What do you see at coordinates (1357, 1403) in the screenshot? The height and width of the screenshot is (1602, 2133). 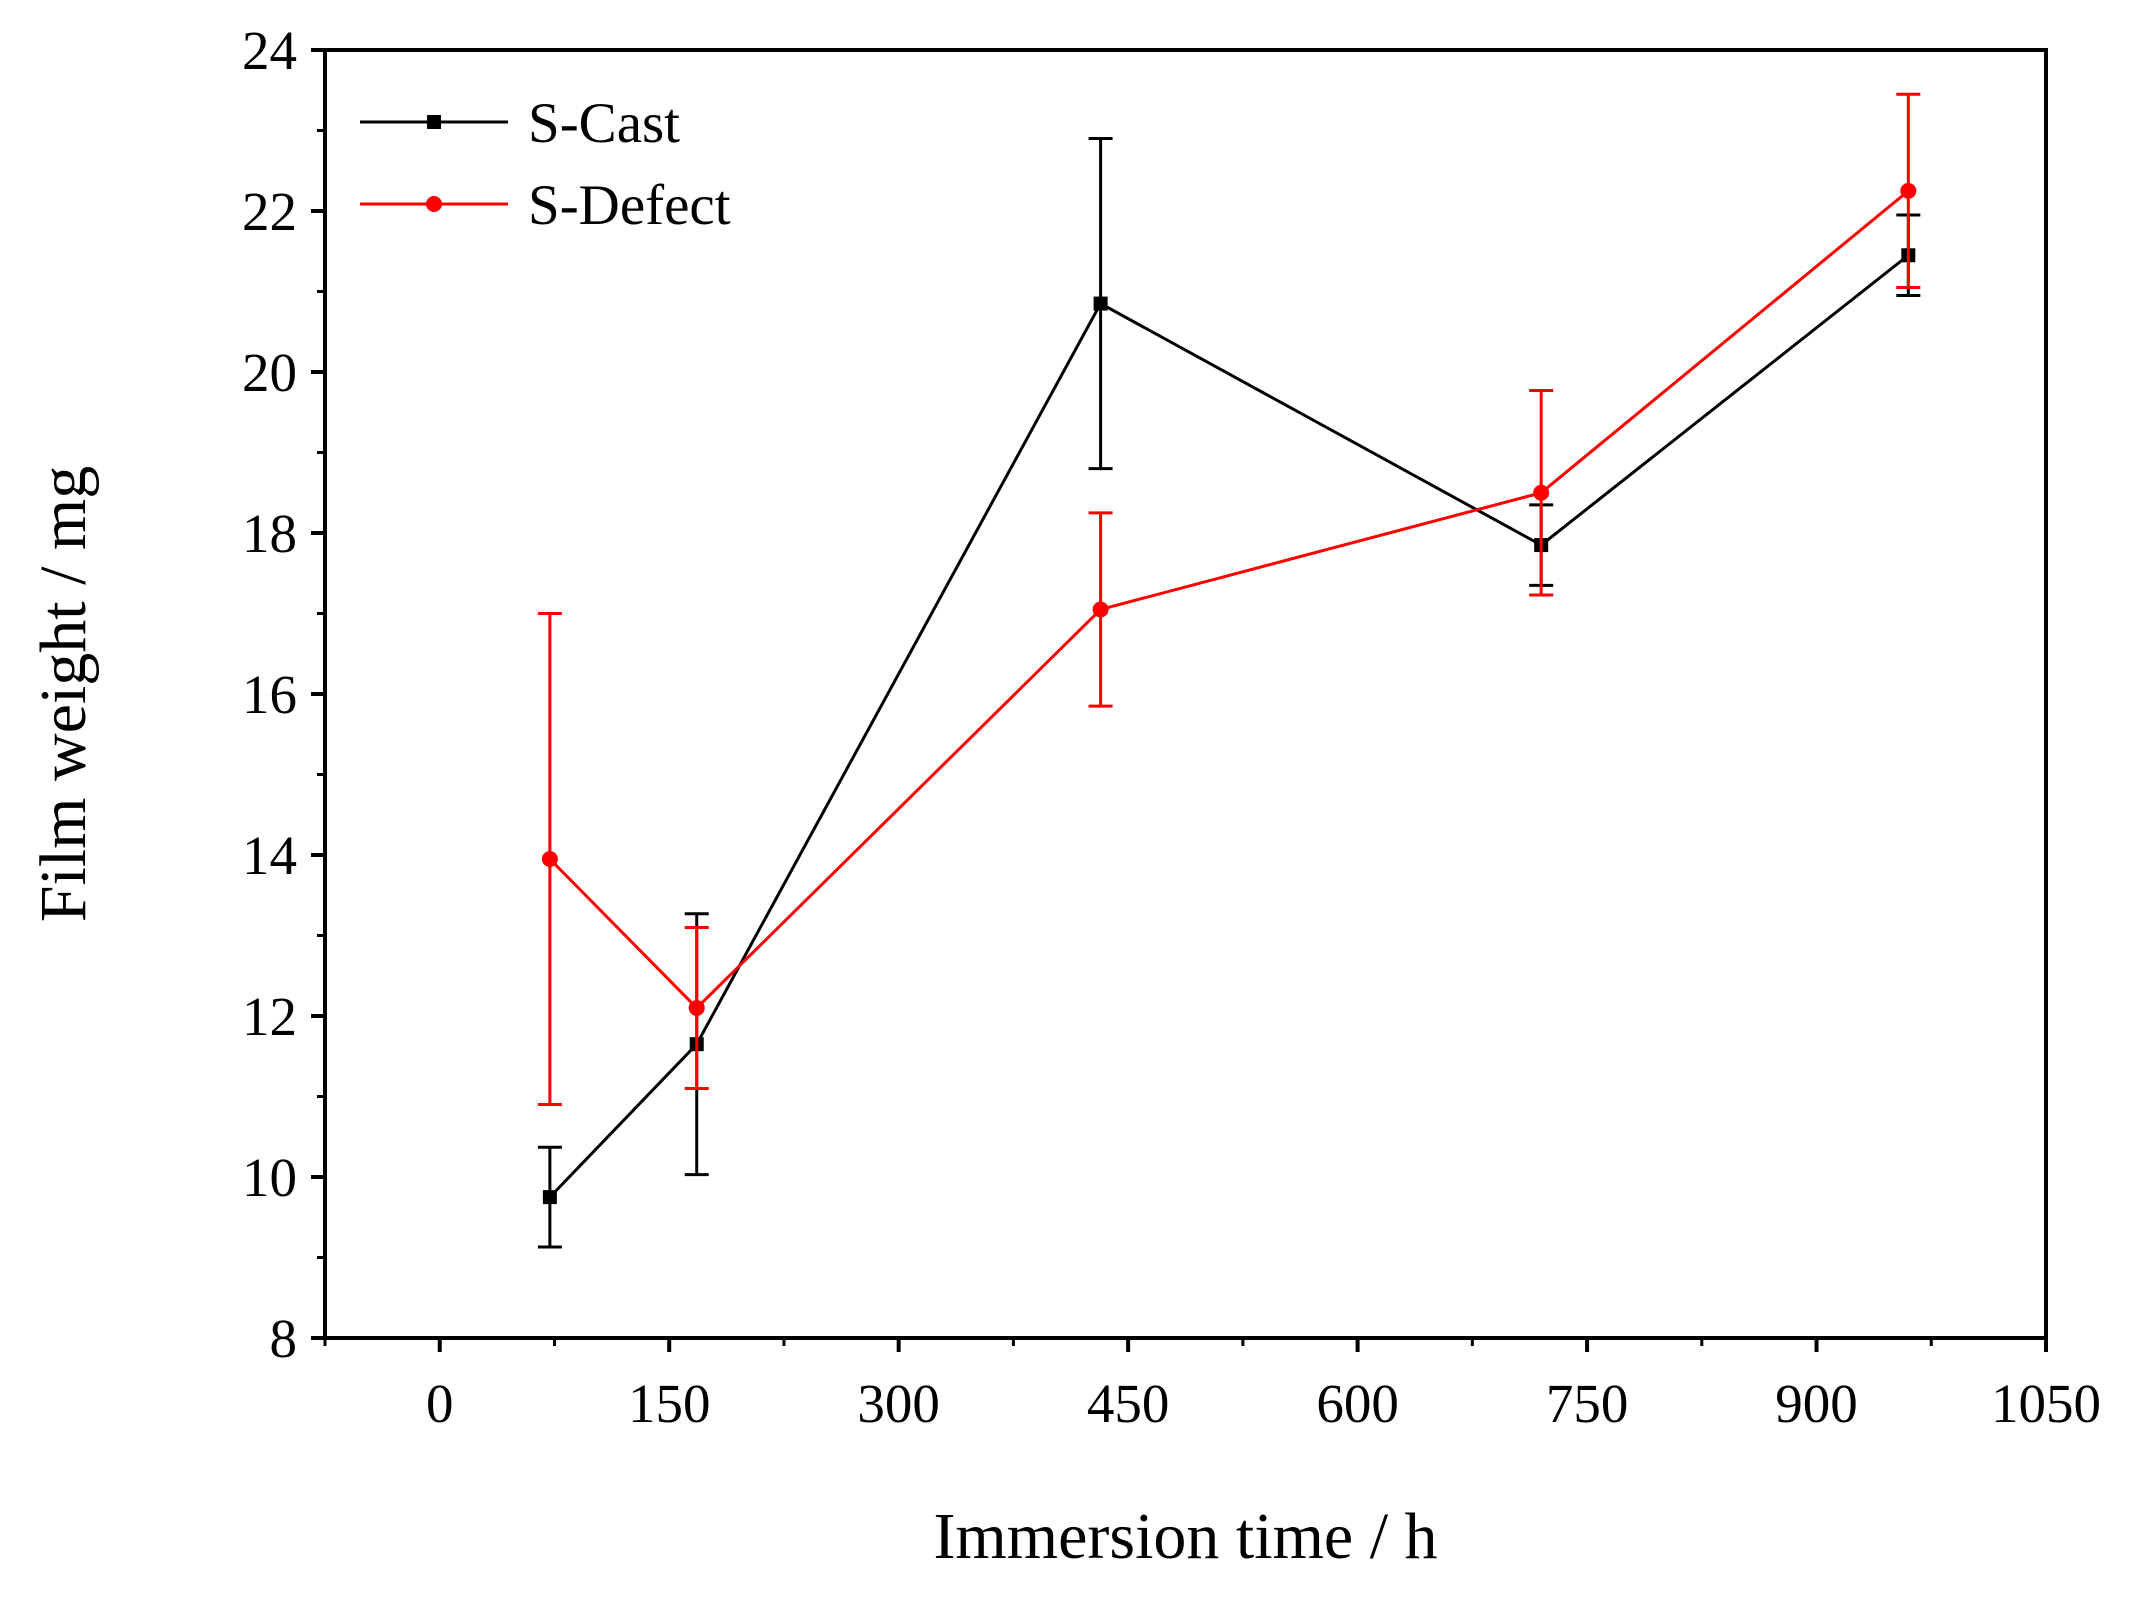 I see `x-tick-label: 600` at bounding box center [1357, 1403].